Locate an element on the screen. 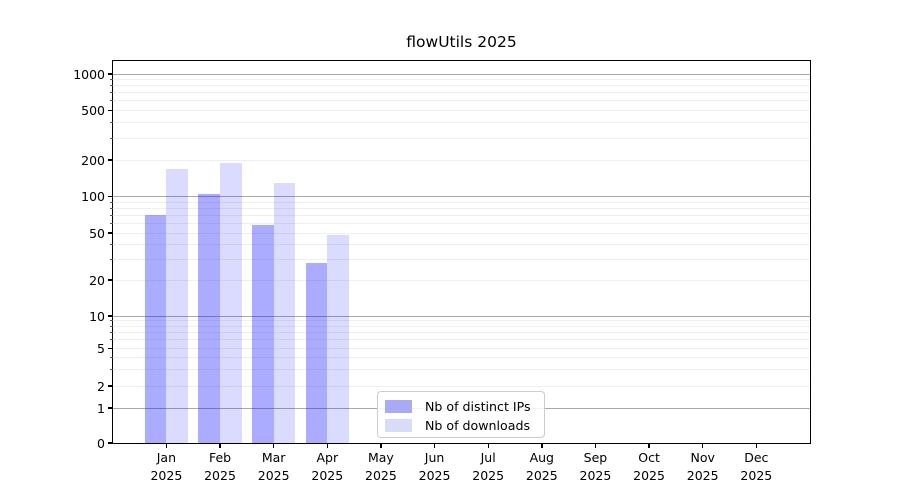  x-tick-label: Jul 2025 is located at coordinates (488, 466).